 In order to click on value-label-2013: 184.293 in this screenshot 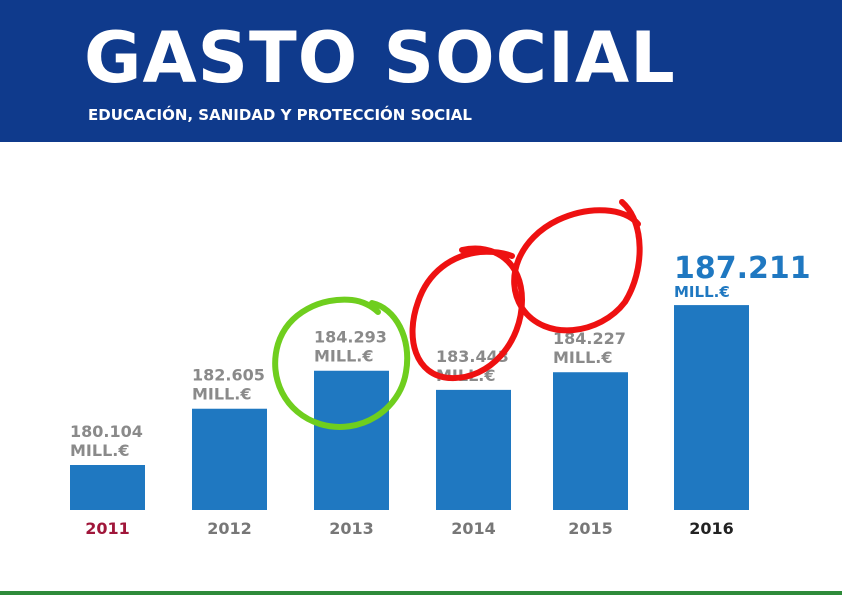, I will do `click(350, 337)`.